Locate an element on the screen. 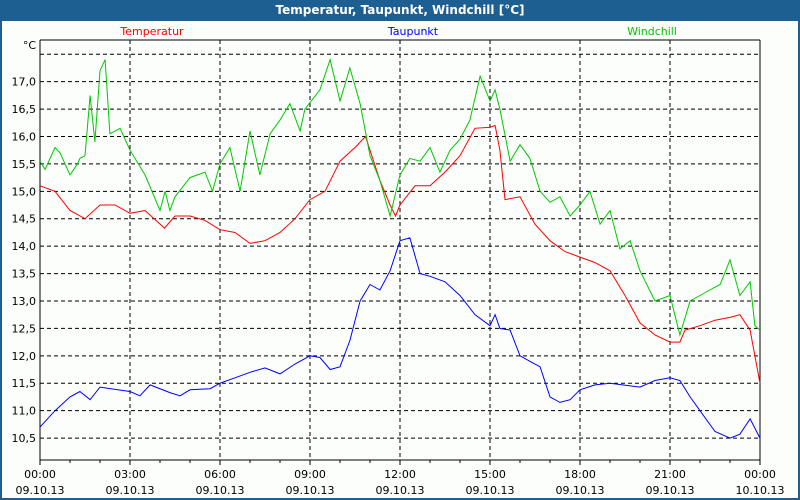 The height and width of the screenshot is (500, 800). y-tick-label: 15,0 is located at coordinates (24, 191).